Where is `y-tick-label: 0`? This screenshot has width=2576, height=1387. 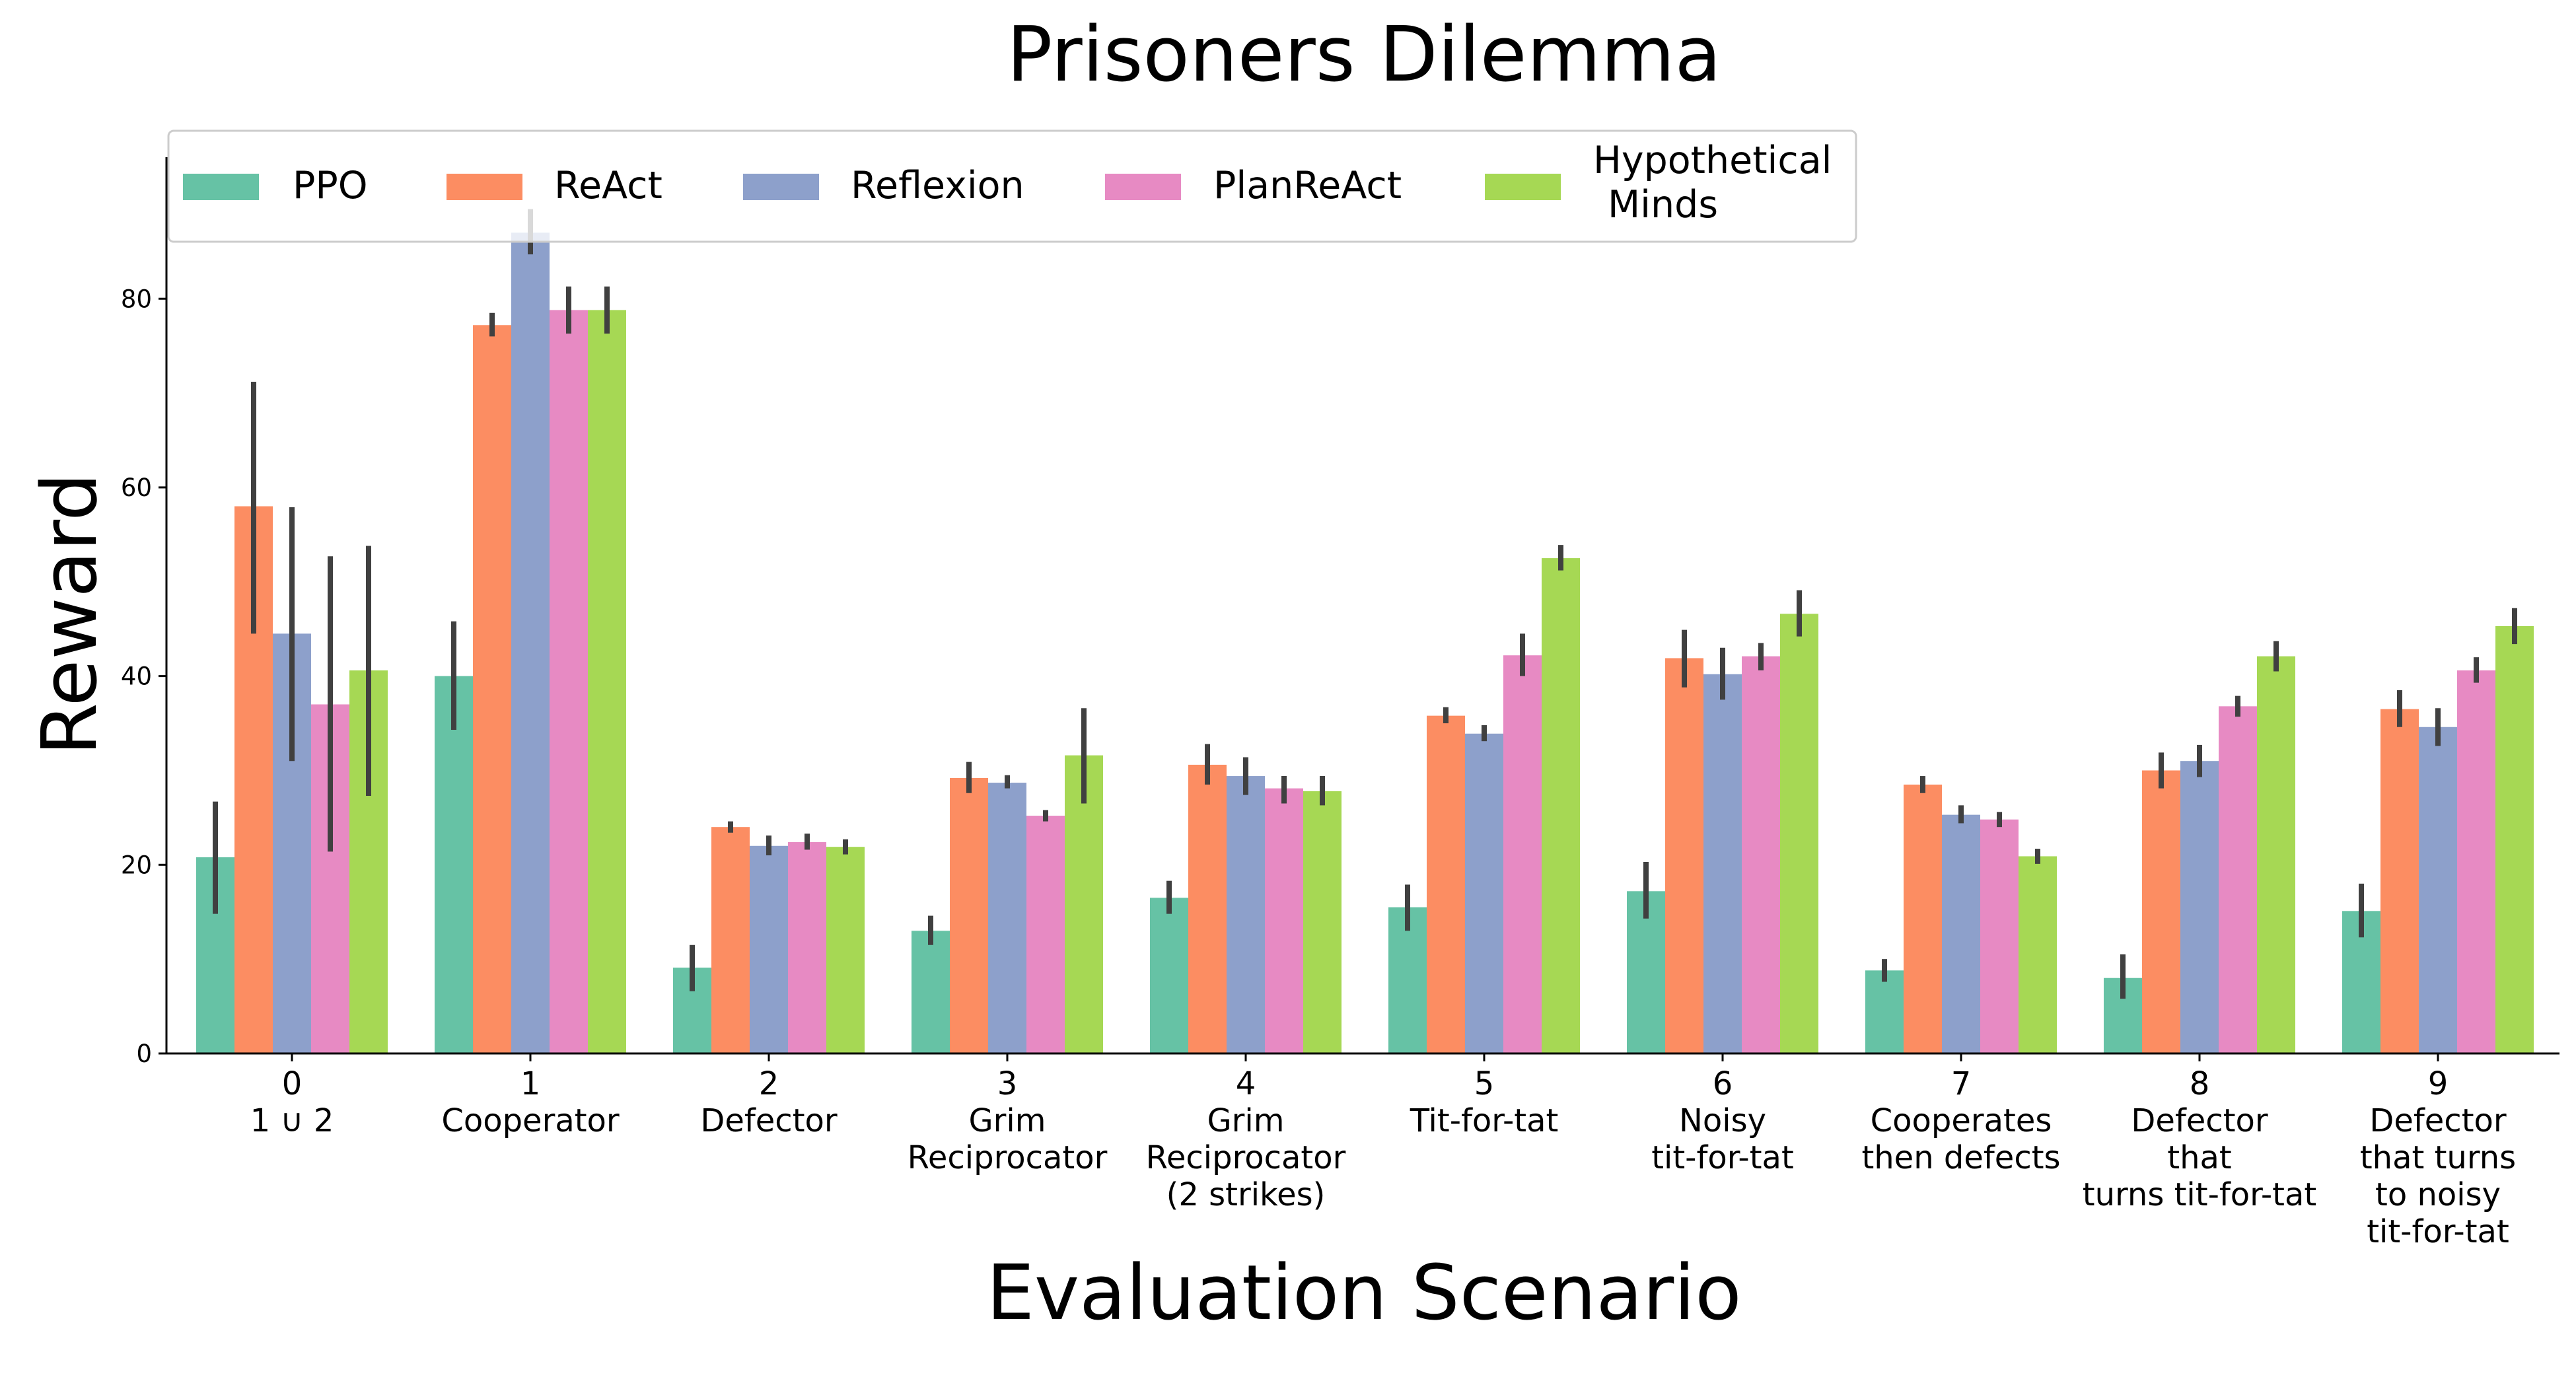 y-tick-label: 0 is located at coordinates (144, 1054).